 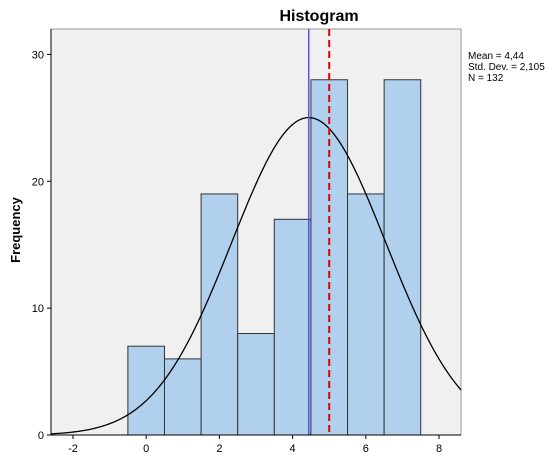 What do you see at coordinates (318, 16) in the screenshot?
I see `chart-title: Histogram` at bounding box center [318, 16].